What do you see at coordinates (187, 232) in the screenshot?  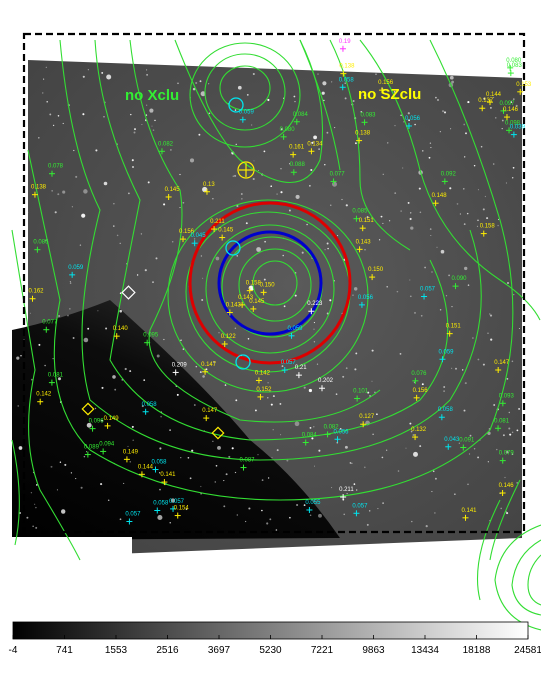 I see `redshift-label: 0.156` at bounding box center [187, 232].